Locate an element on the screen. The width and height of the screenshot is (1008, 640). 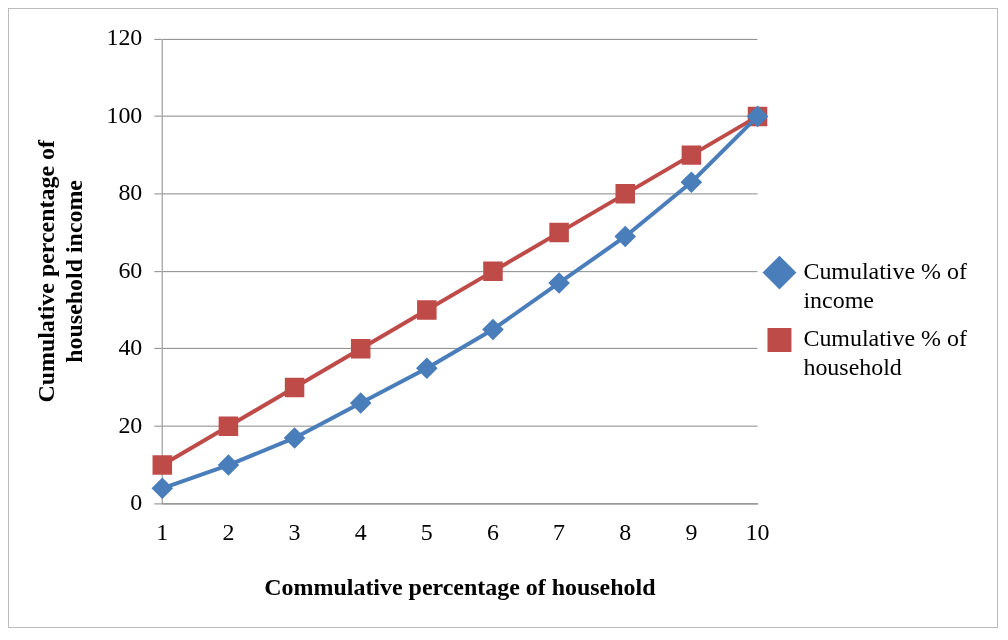
x-tick-label: 8 is located at coordinates (625, 532).